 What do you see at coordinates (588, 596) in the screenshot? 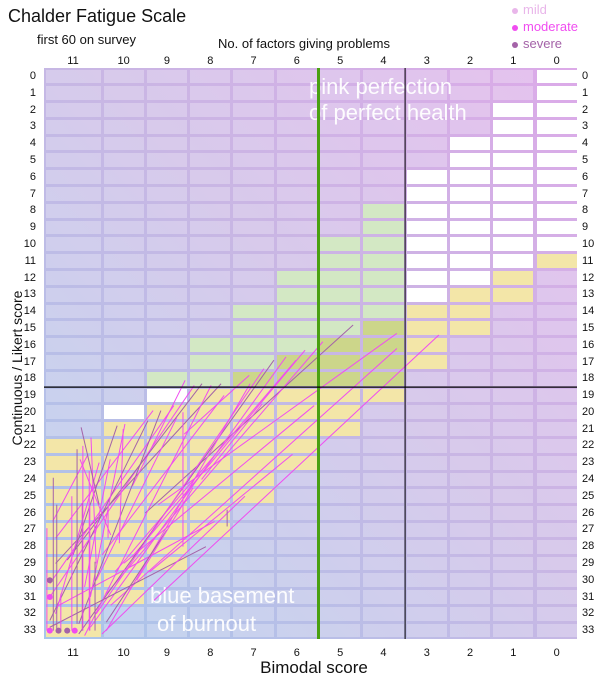
I see `y-tick-label-right: 31` at bounding box center [588, 596].